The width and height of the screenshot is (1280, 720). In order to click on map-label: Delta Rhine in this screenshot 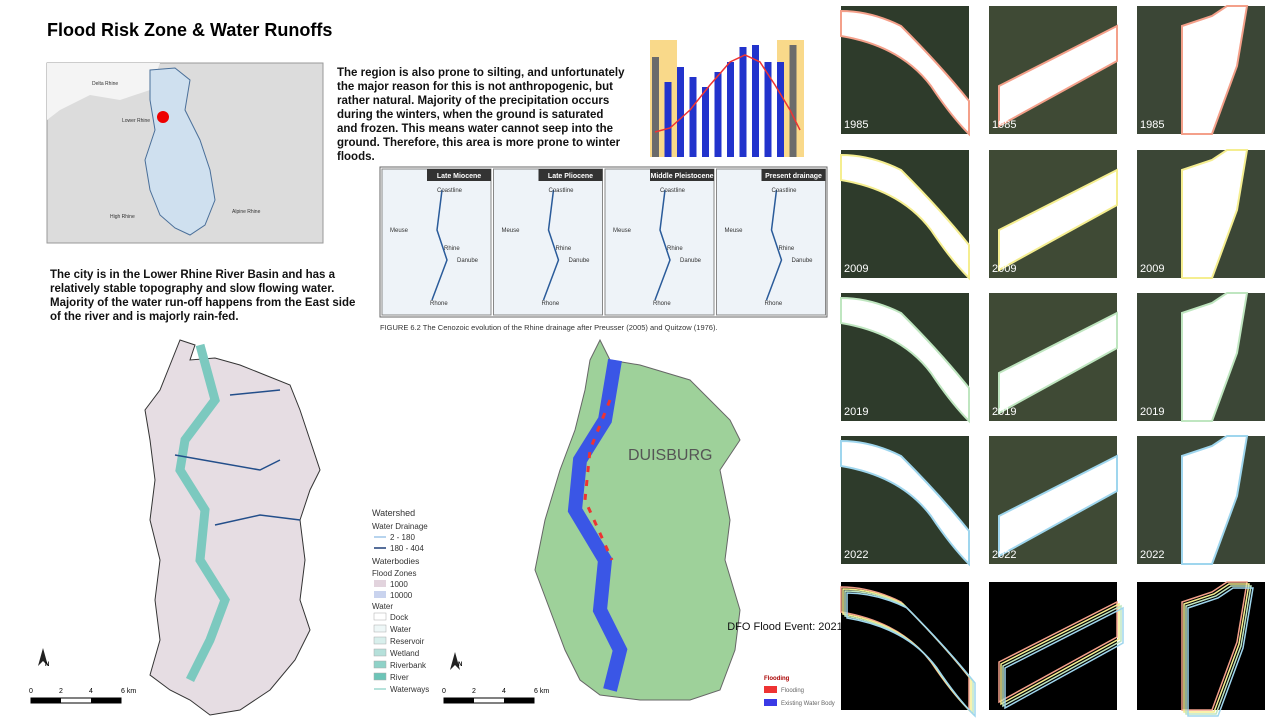, I will do `click(105, 84)`.